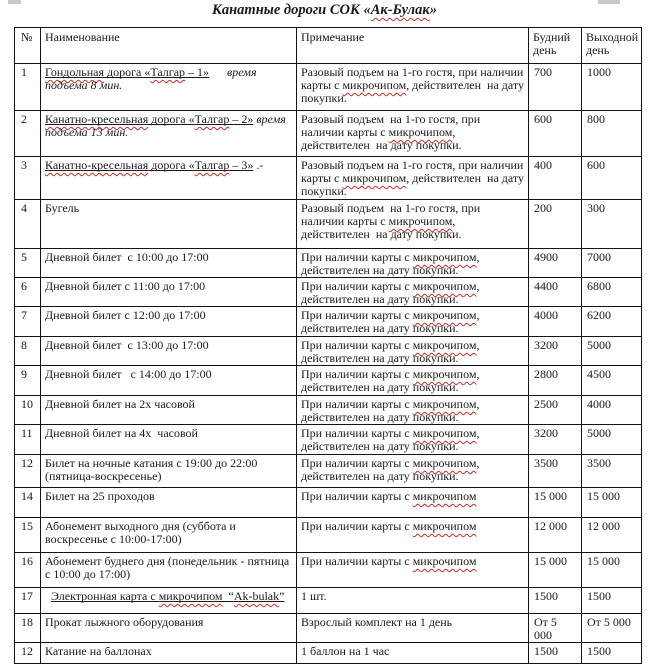 This screenshot has height=669, width=649. Describe the element at coordinates (121, 433) in the screenshot. I see `text-run: Дневной билет на 4х часовой` at that location.